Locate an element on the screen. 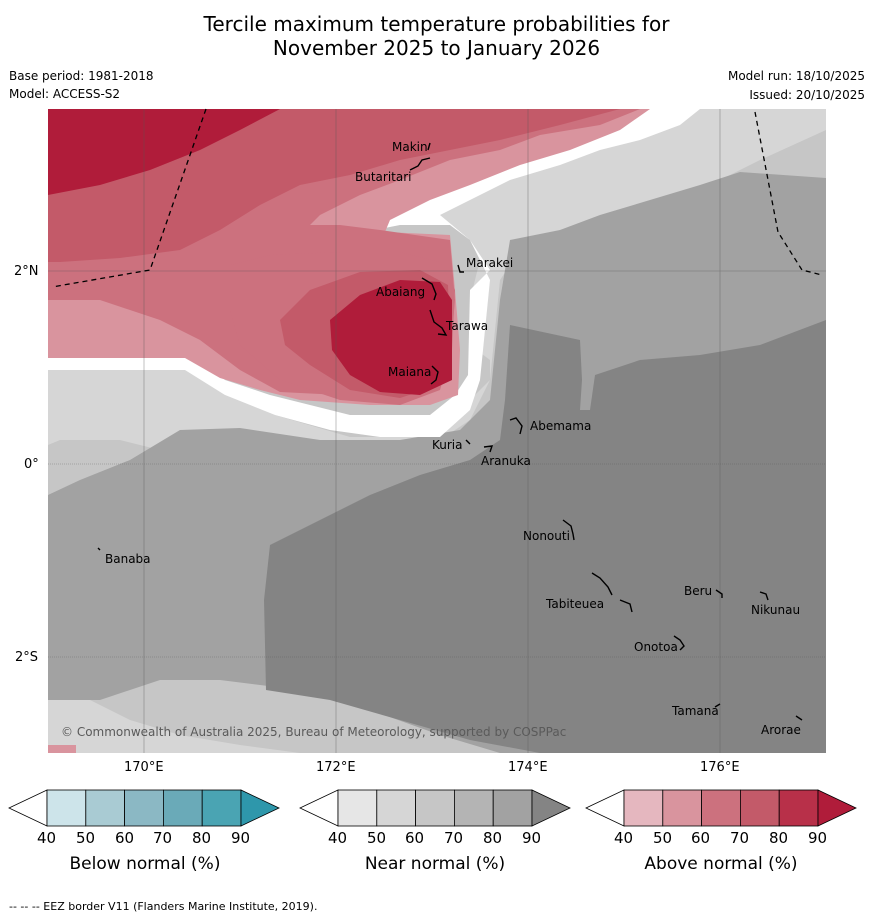  above-normal-90-north is located at coordinates (164, 152).